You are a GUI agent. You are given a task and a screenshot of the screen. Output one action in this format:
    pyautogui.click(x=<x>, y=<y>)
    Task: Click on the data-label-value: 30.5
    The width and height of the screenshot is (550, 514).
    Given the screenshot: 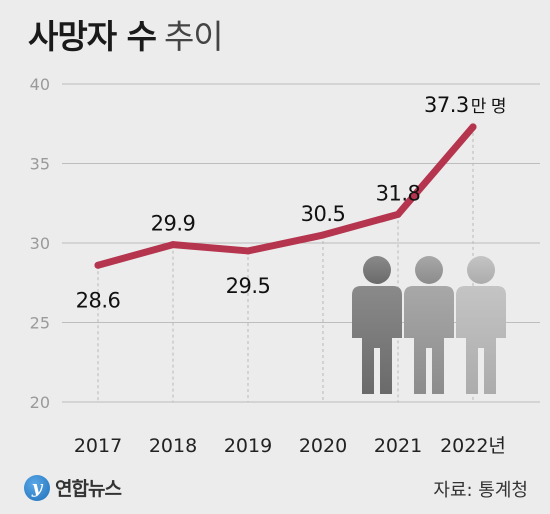 What is the action you would take?
    pyautogui.click(x=323, y=214)
    